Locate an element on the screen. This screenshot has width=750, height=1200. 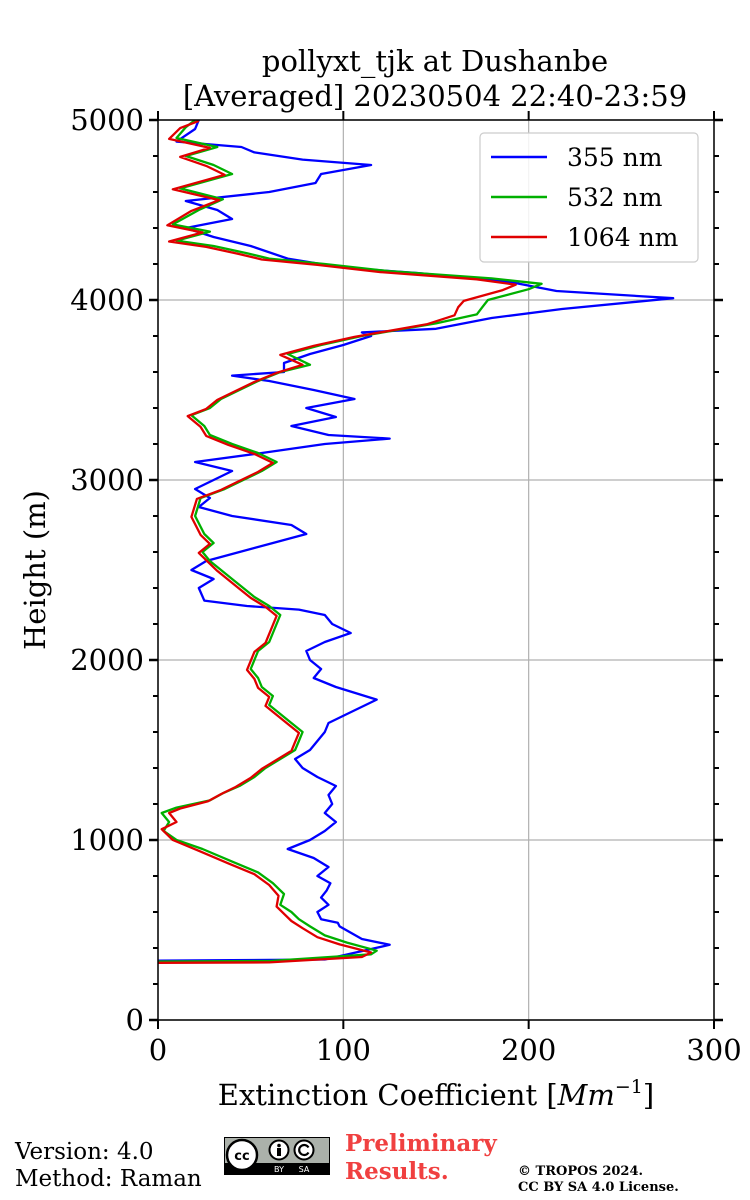
legend-label: 532 nm is located at coordinates (615, 197).